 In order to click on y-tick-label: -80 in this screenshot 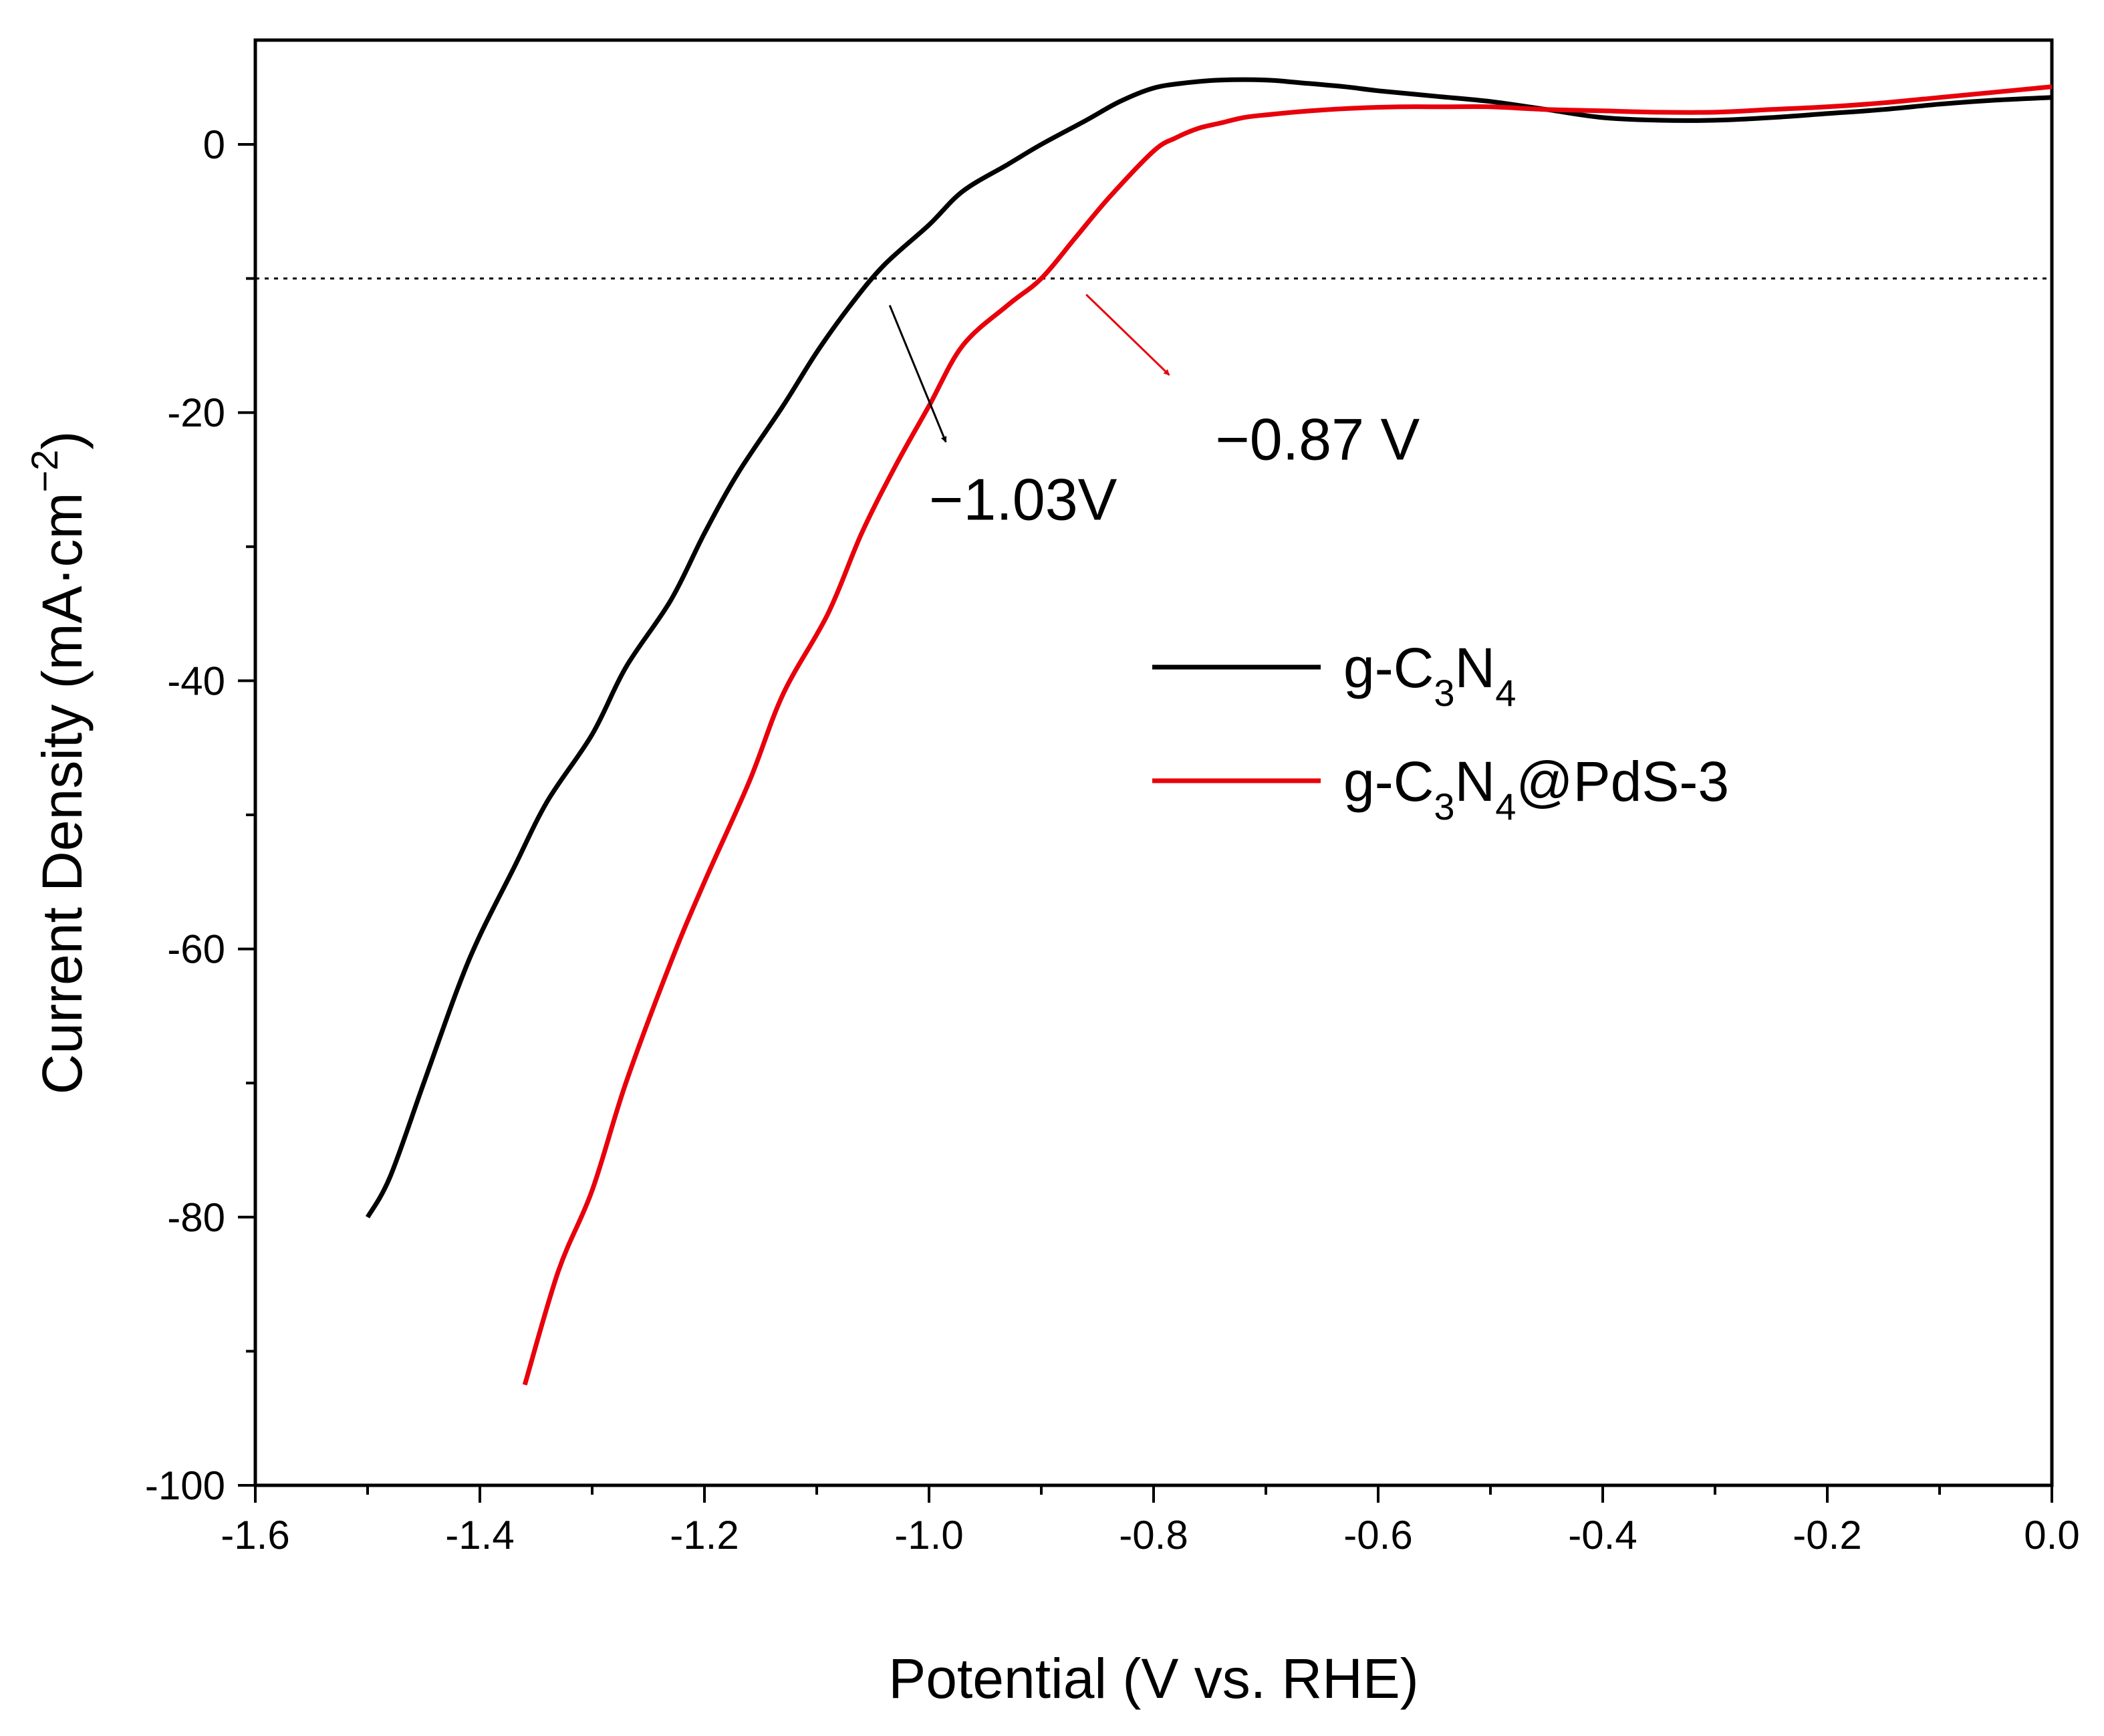, I will do `click(196, 1217)`.